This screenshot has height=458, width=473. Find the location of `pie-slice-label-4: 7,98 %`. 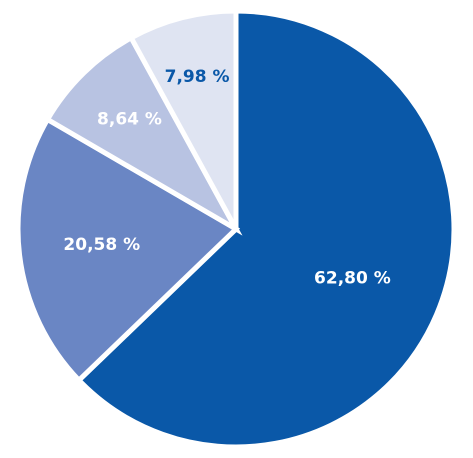

pie-slice-label-4: 7,98 % is located at coordinates (197, 77).